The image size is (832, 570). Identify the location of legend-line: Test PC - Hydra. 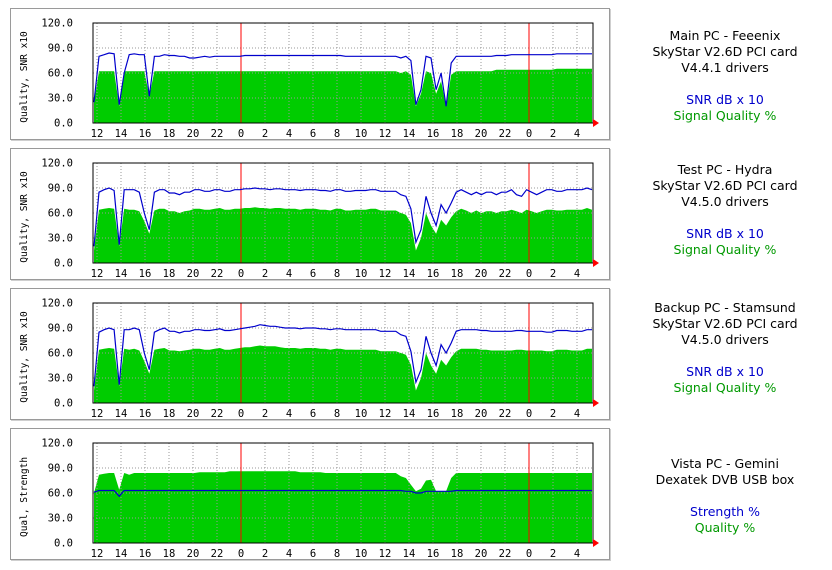
(725, 169).